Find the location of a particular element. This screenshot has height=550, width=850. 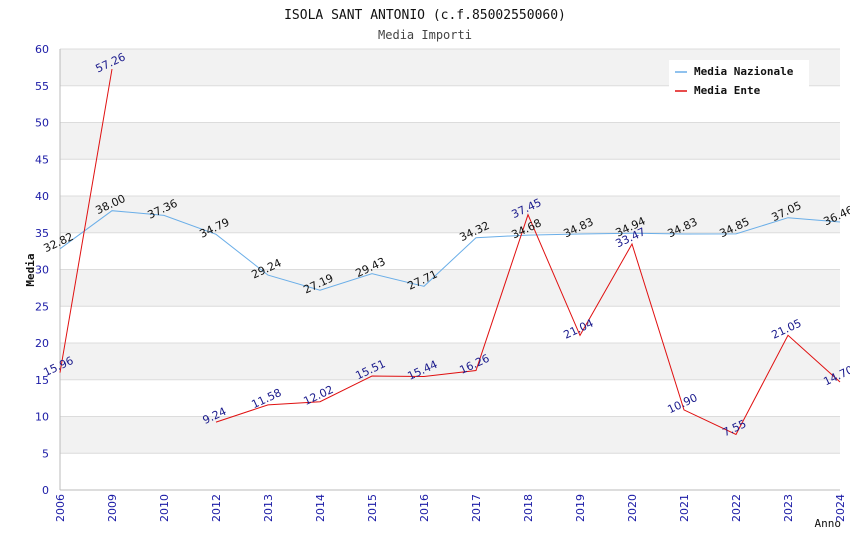

x-tick-label: 2020 is located at coordinates (632, 508).